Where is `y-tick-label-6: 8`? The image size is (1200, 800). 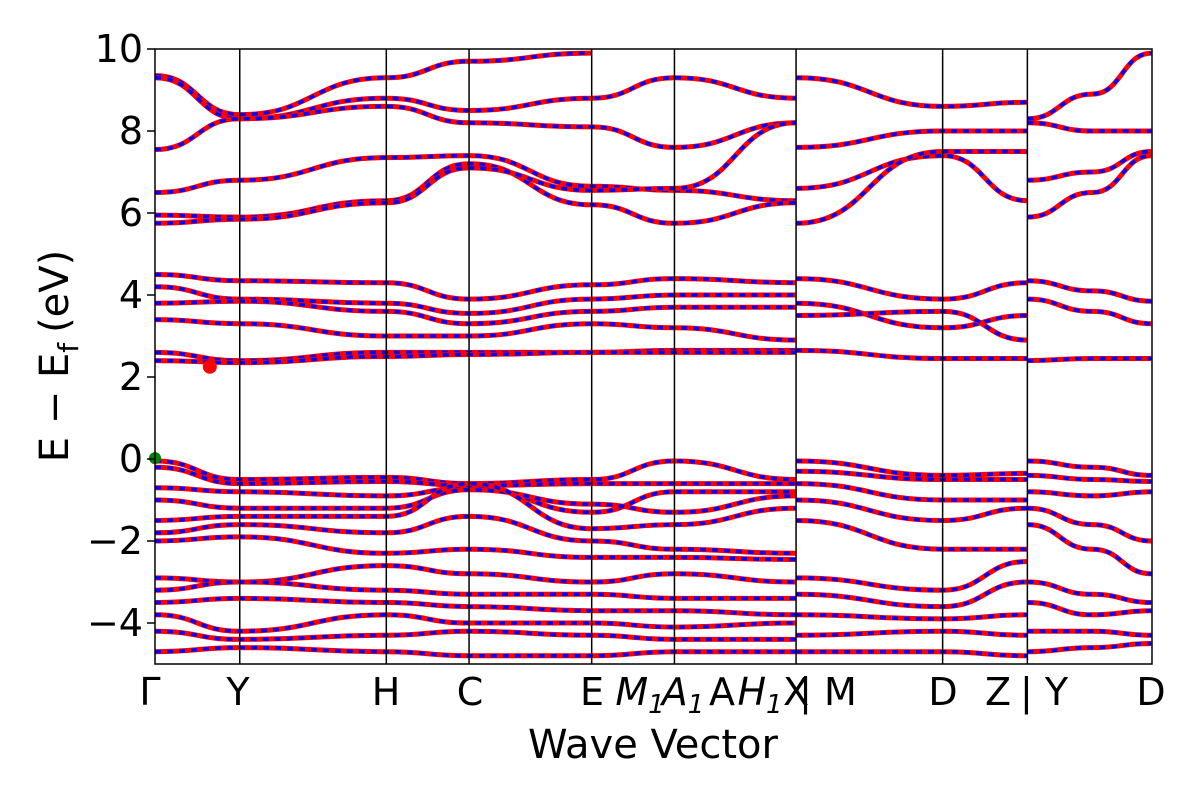
y-tick-label-6: 8 is located at coordinates (131, 131).